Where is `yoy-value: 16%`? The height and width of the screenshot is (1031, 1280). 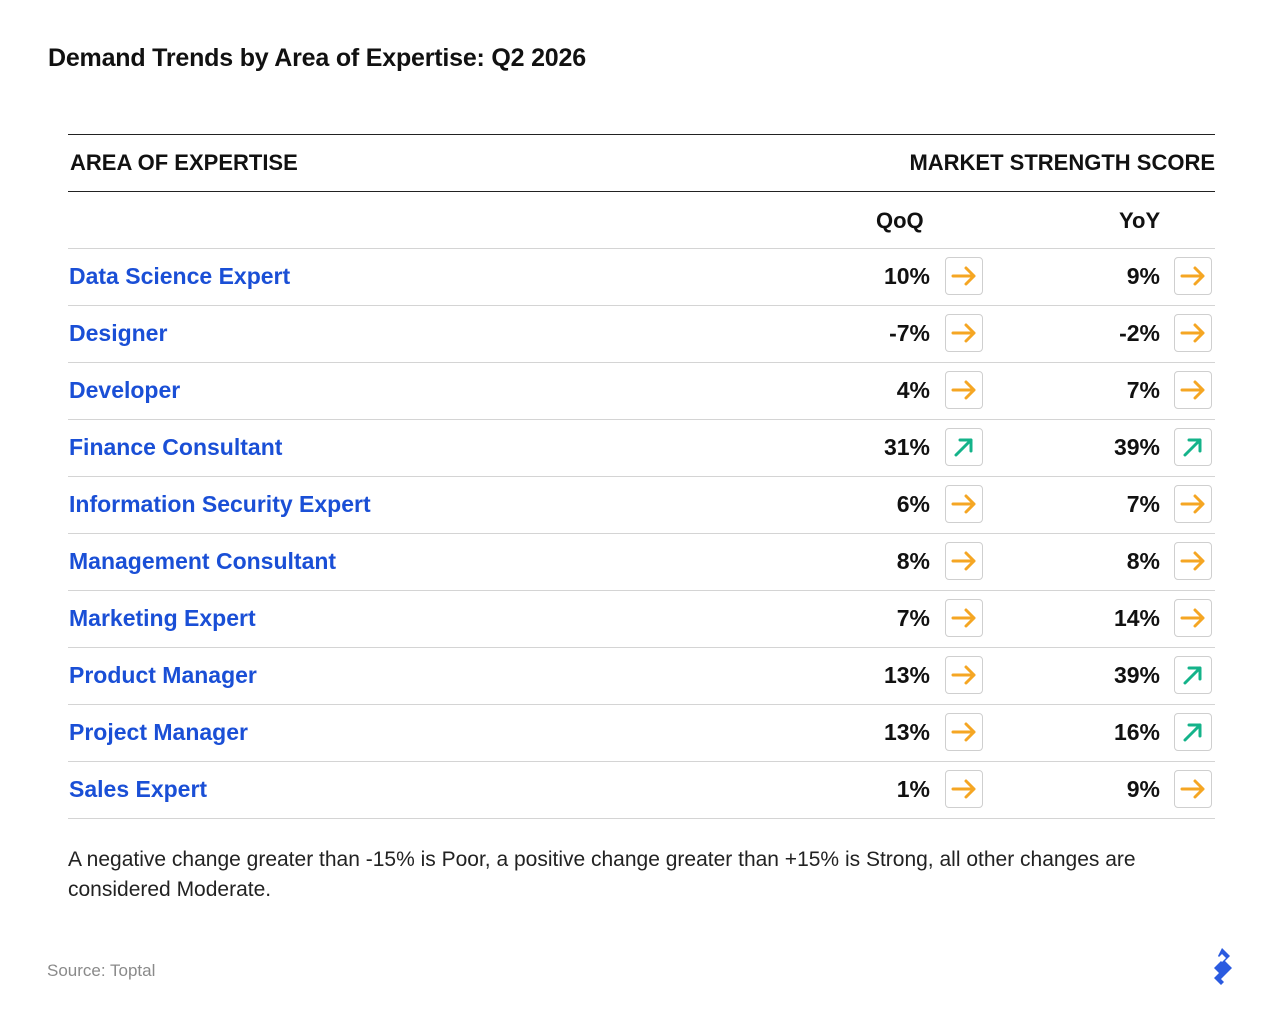 yoy-value: 16% is located at coordinates (1136, 732).